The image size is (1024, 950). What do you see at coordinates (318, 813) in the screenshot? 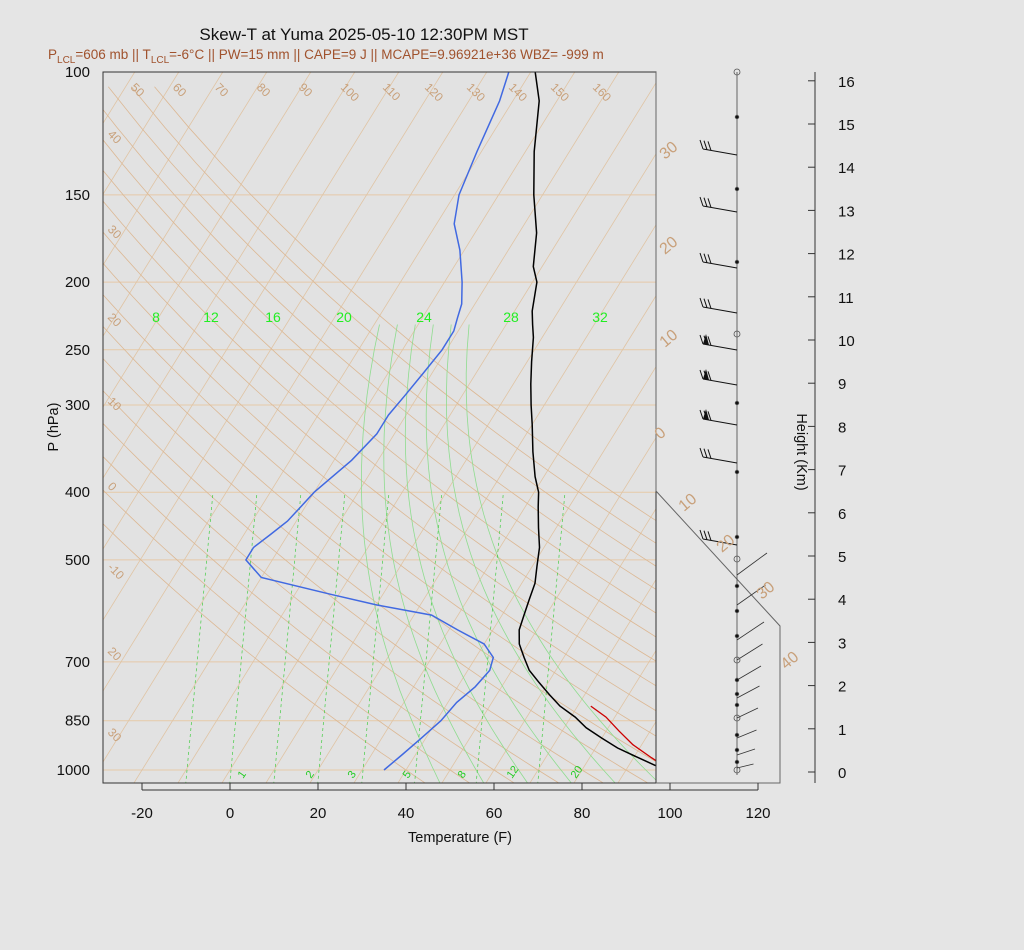
I see `temp-tick-label: 20` at bounding box center [318, 813].